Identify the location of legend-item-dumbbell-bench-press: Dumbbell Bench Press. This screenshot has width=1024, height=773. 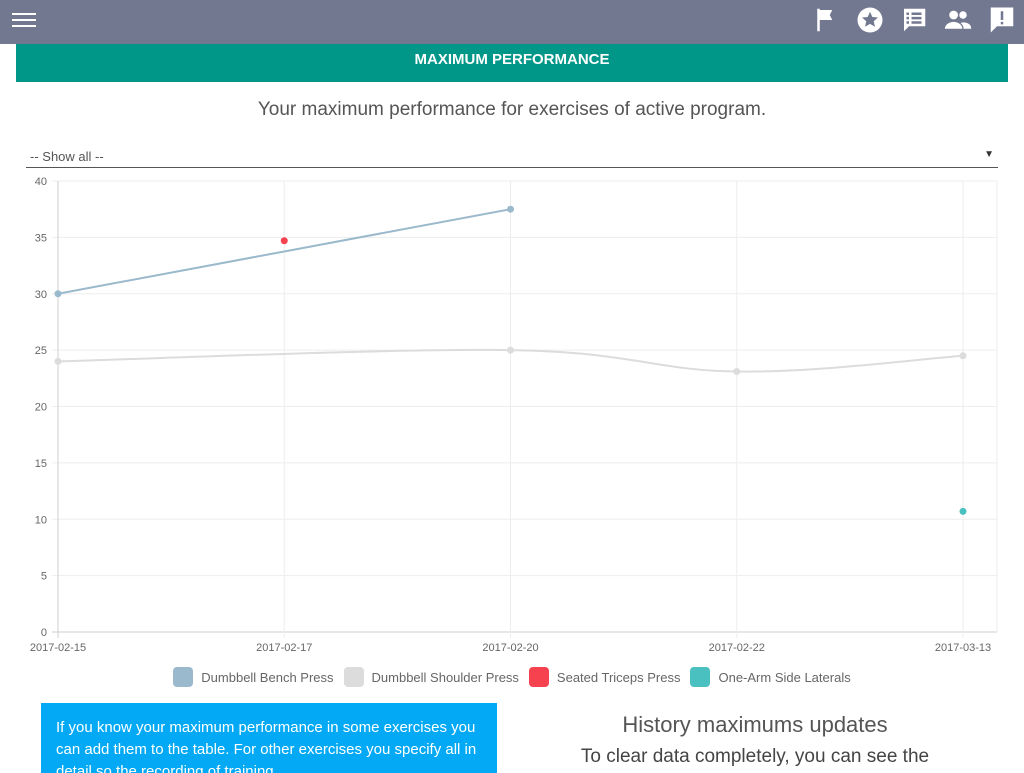
(253, 677).